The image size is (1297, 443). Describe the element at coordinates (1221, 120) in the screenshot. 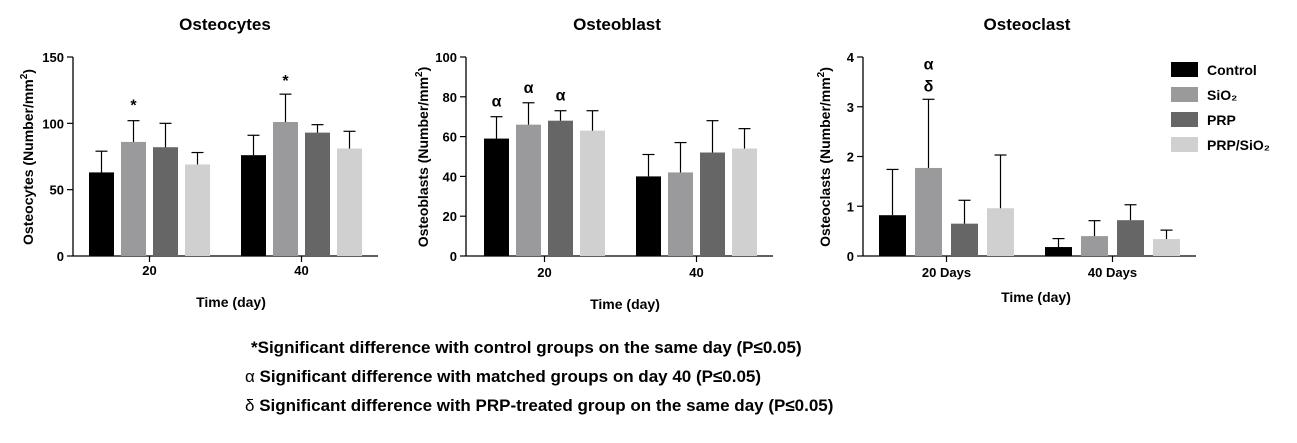

I see `legend-label: PRP` at that location.